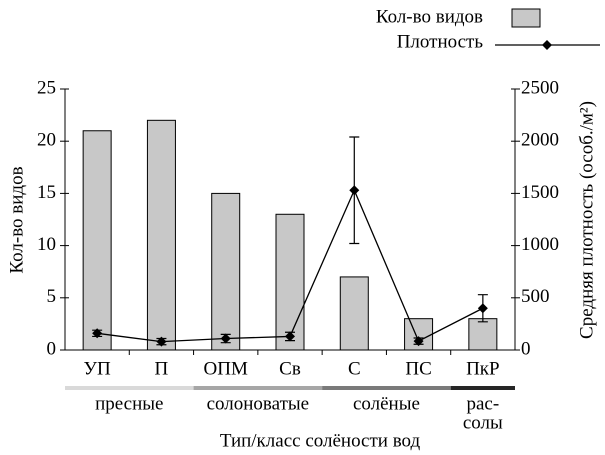 Image resolution: width=605 pixels, height=455 pixels. Describe the element at coordinates (440, 41) in the screenshot. I see `legend-label: Плотность` at that location.